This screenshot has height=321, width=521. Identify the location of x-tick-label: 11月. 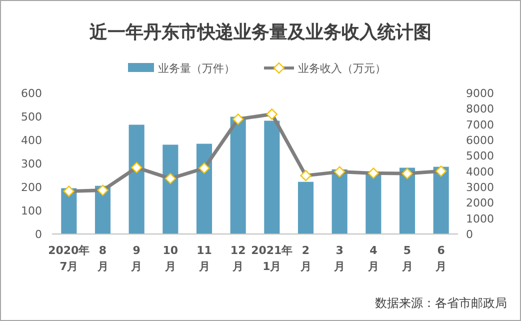
(204, 258).